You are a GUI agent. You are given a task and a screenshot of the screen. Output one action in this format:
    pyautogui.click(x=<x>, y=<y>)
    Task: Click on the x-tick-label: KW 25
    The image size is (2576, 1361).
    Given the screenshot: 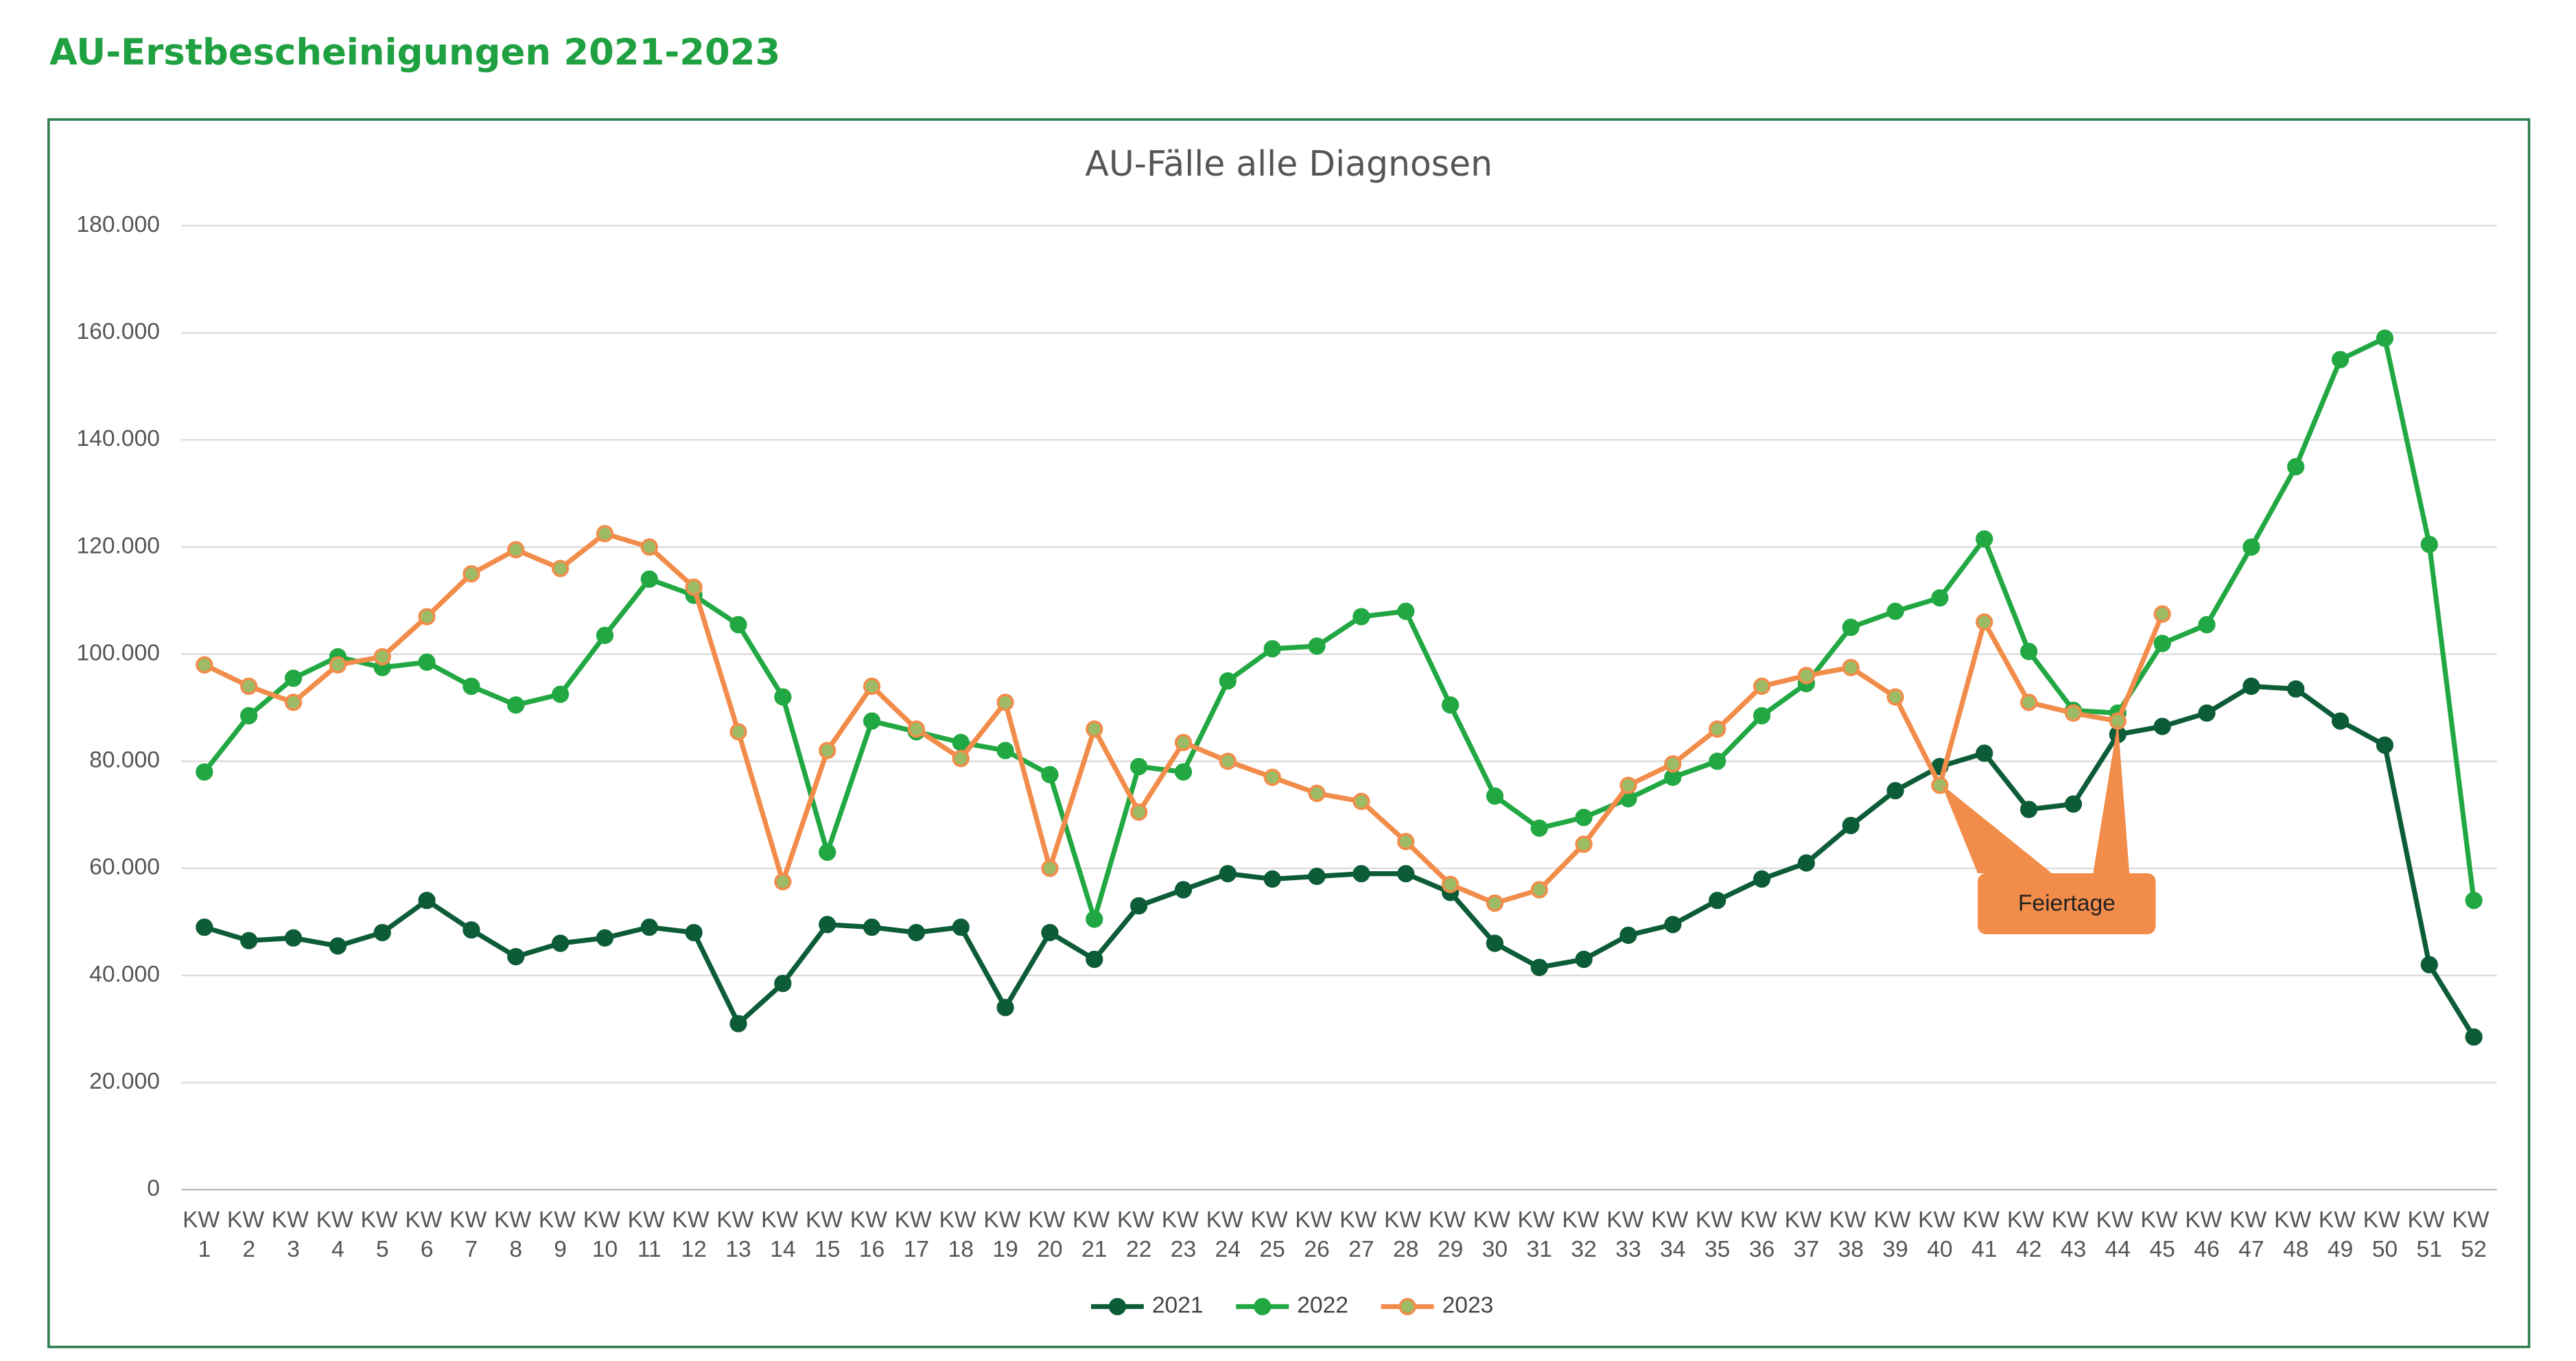 What is the action you would take?
    pyautogui.click(x=1271, y=1235)
    